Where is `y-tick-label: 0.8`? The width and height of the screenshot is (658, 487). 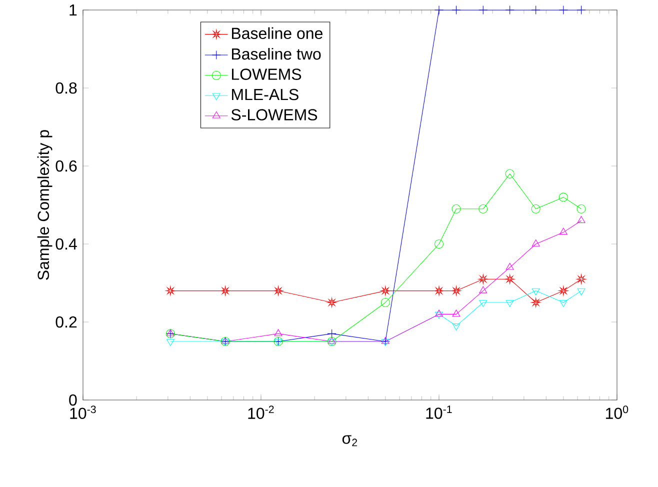
y-tick-label: 0.8 is located at coordinates (66, 88).